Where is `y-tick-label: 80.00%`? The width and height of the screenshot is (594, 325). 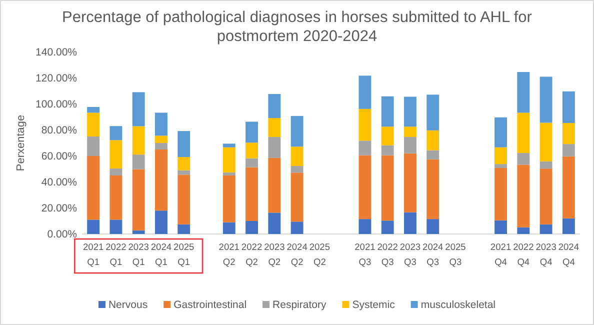 y-tick-label: 80.00% is located at coordinates (59, 130).